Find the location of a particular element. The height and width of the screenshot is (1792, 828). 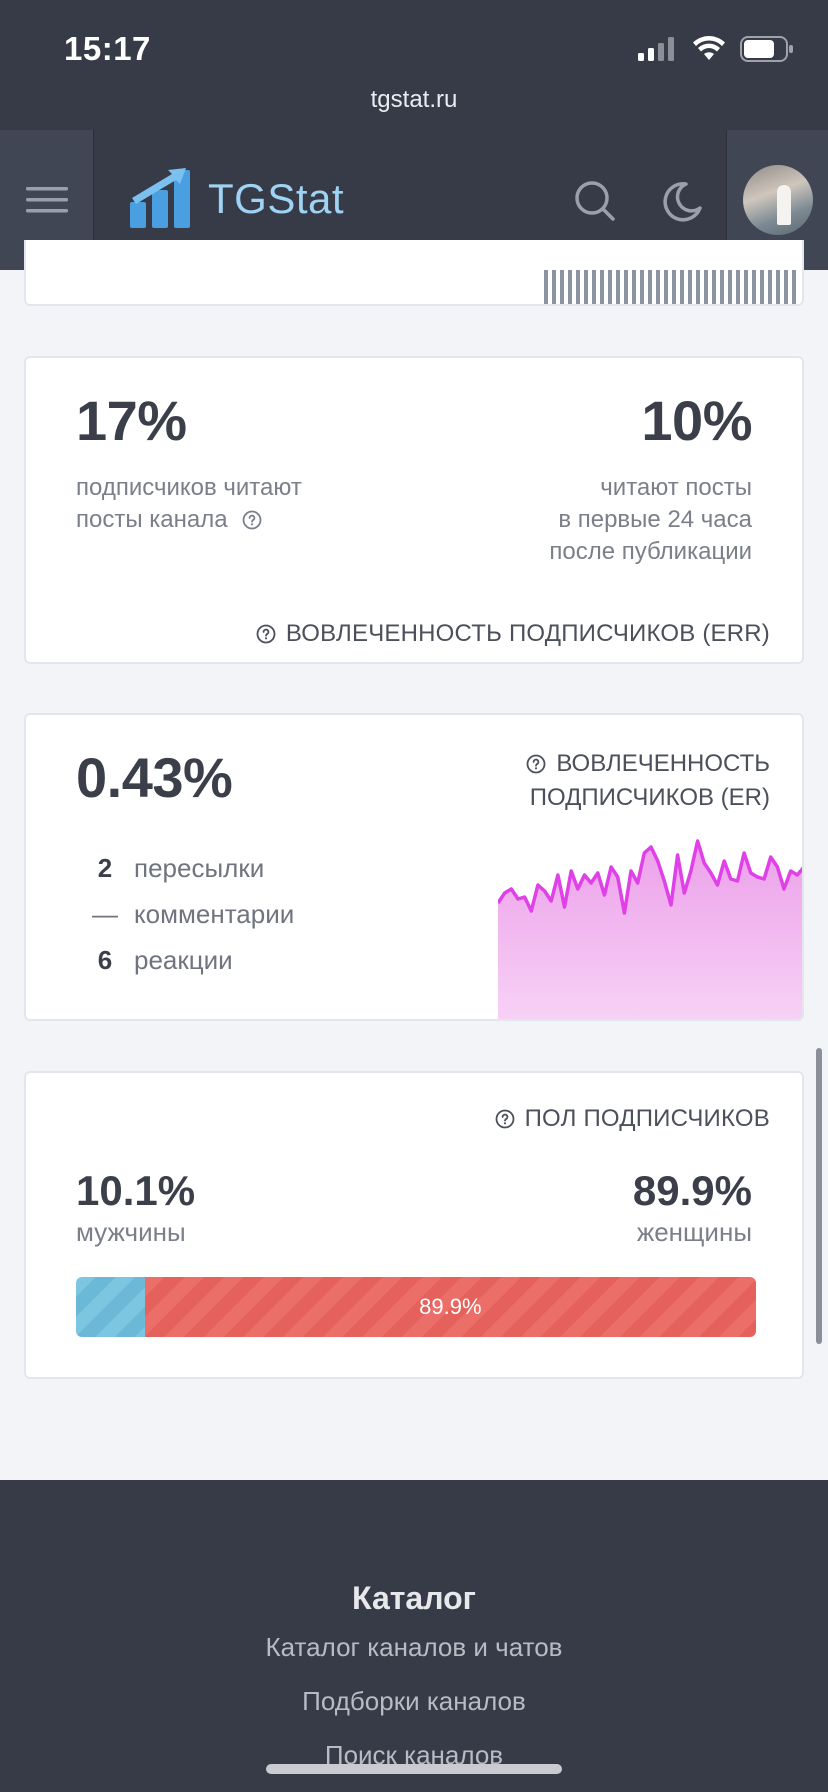

er-stat-reactions: 6 реакции is located at coordinates (185, 960).